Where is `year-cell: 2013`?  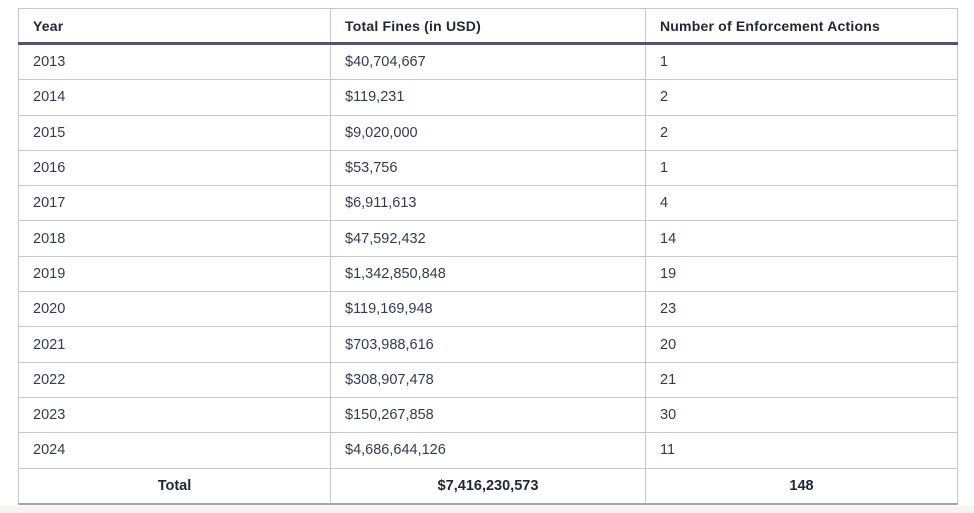 year-cell: 2013 is located at coordinates (174, 61).